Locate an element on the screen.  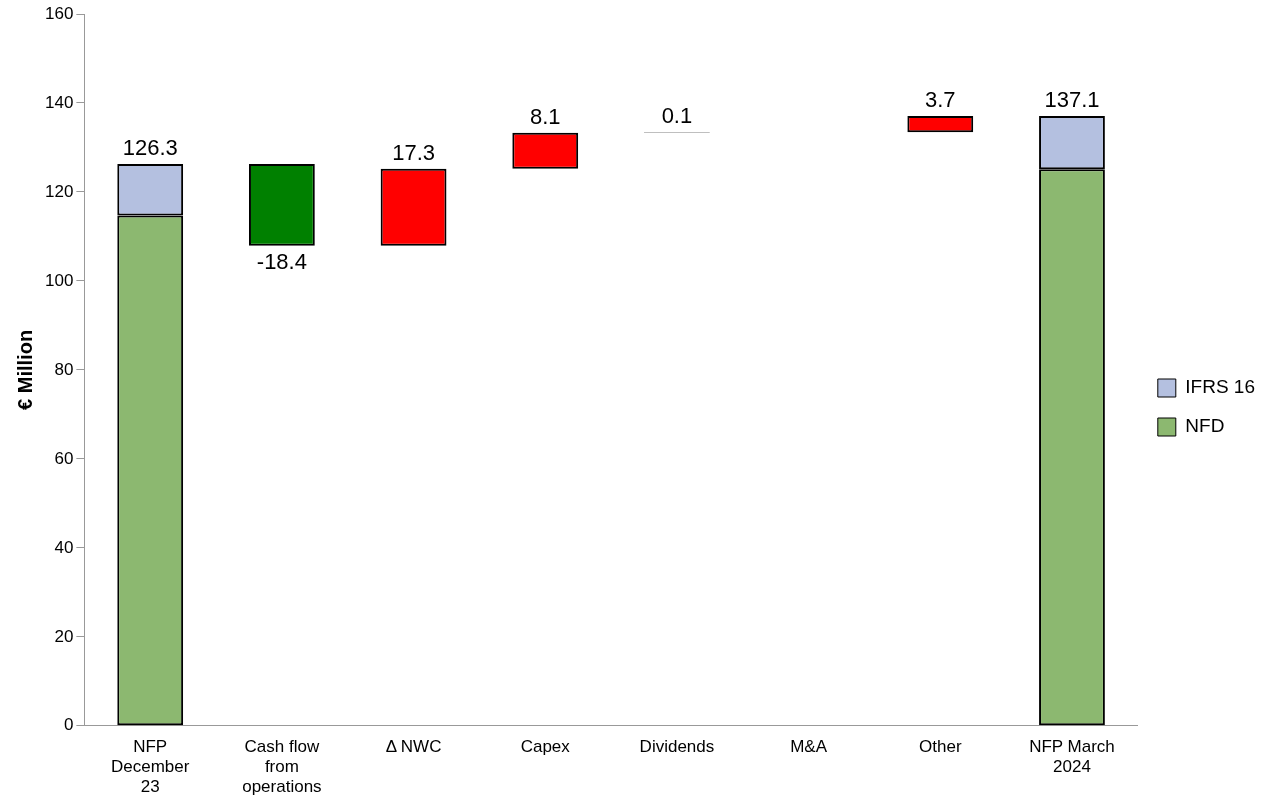
y-tick-label: 40 is located at coordinates (64, 547).